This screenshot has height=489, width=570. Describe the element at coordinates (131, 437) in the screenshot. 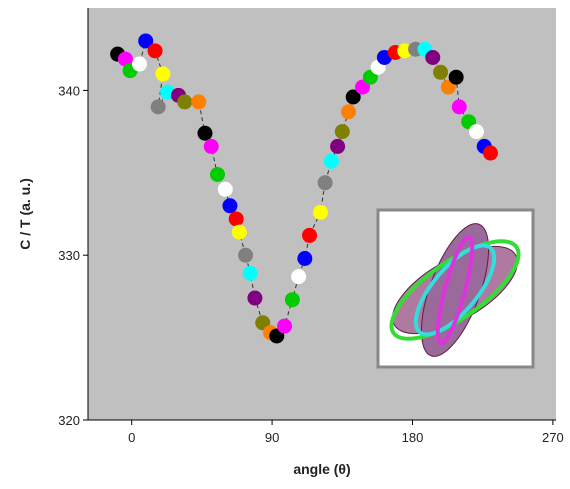

I see `x-tick-label: 0` at that location.